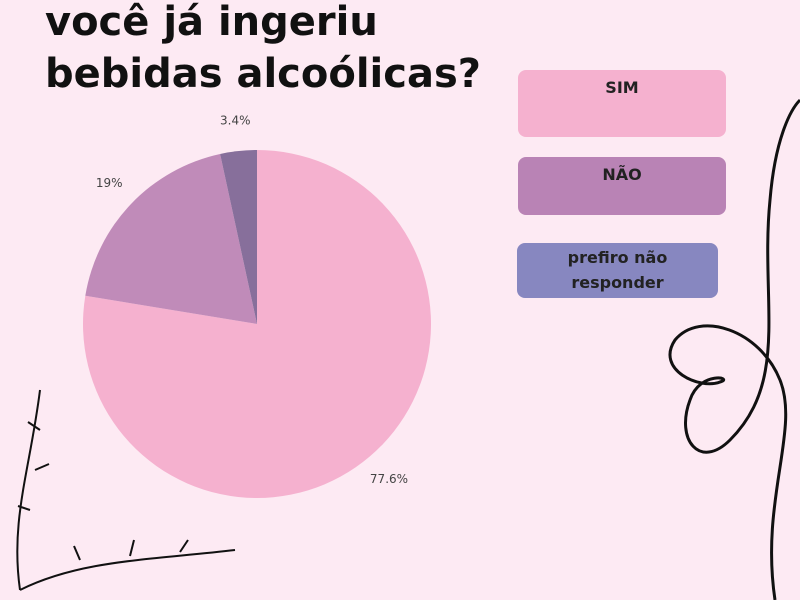  What do you see at coordinates (622, 186) in the screenshot?
I see `legend-entry: NÃO` at bounding box center [622, 186].